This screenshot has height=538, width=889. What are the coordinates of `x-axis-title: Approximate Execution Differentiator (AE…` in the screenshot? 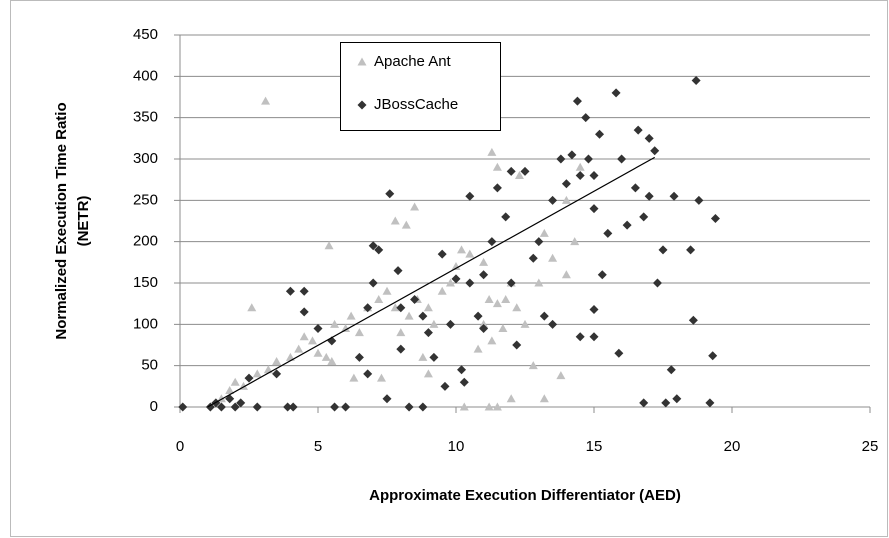 It's located at (525, 495).